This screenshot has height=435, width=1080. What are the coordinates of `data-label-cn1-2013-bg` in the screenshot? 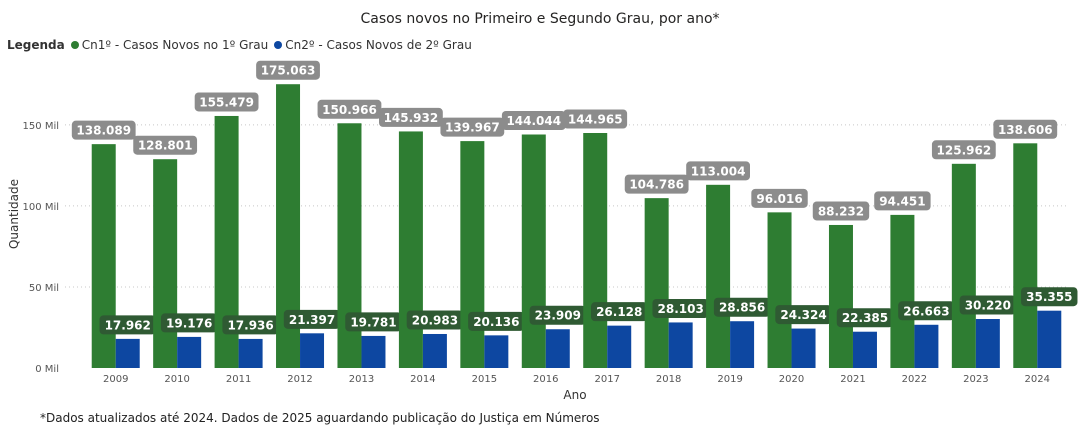 It's located at (349, 109).